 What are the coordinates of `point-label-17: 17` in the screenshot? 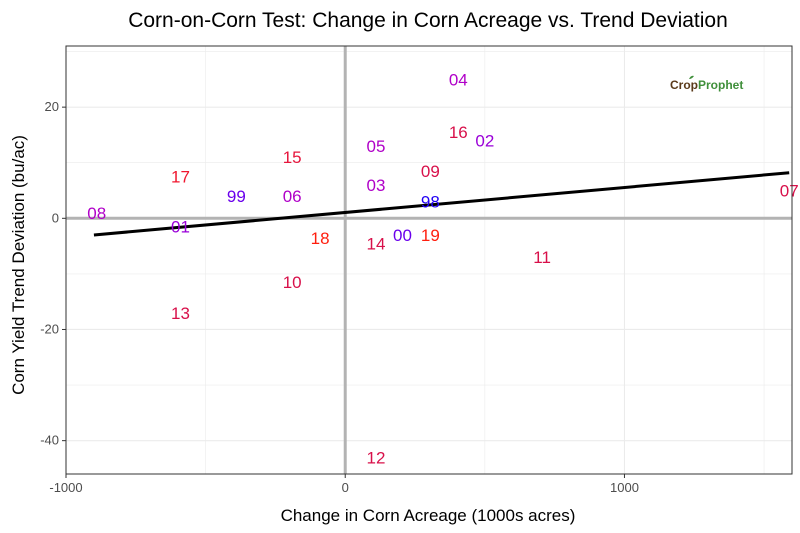 It's located at (180, 177).